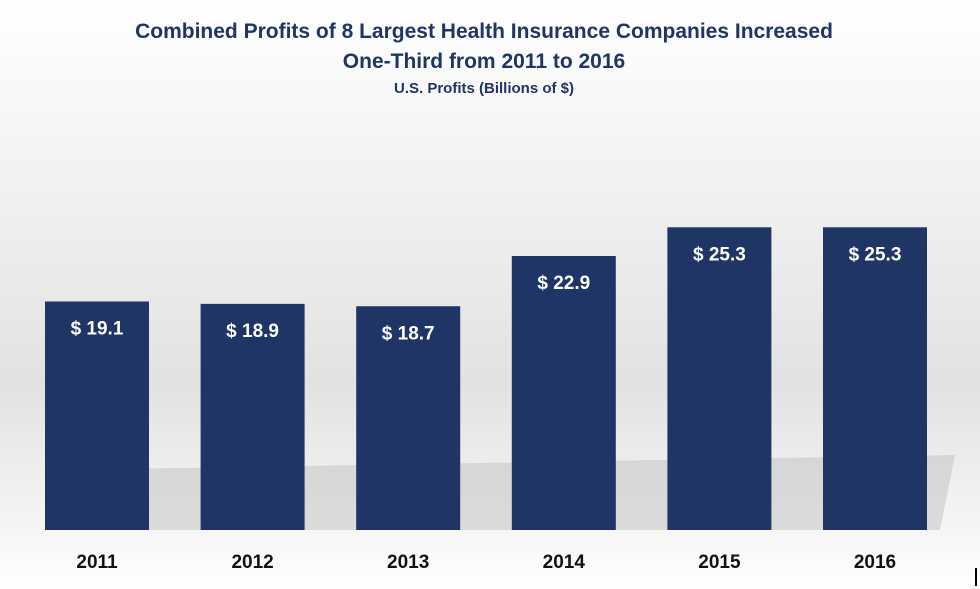 The width and height of the screenshot is (980, 589). I want to click on data-label-2016: $ 25.3, so click(875, 254).